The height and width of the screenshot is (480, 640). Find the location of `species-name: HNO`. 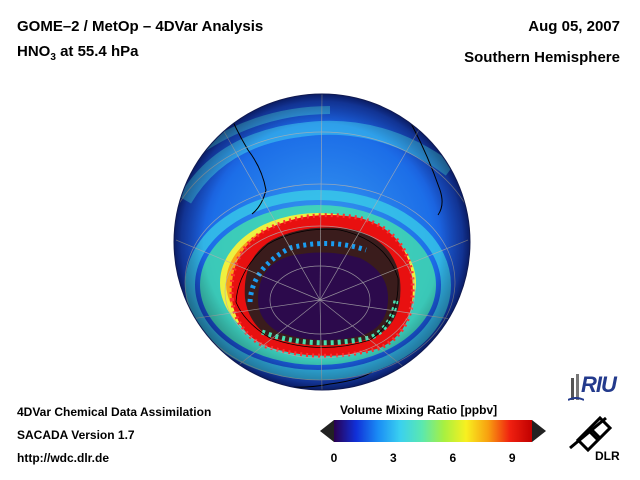

species-name: HNO is located at coordinates (34, 51).